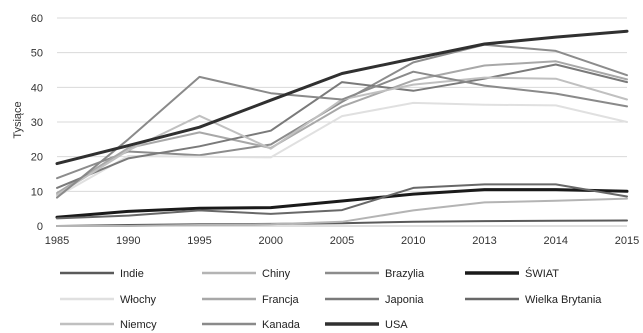 The image size is (643, 333). I want to click on x-tick-label: 2013, so click(484, 241).